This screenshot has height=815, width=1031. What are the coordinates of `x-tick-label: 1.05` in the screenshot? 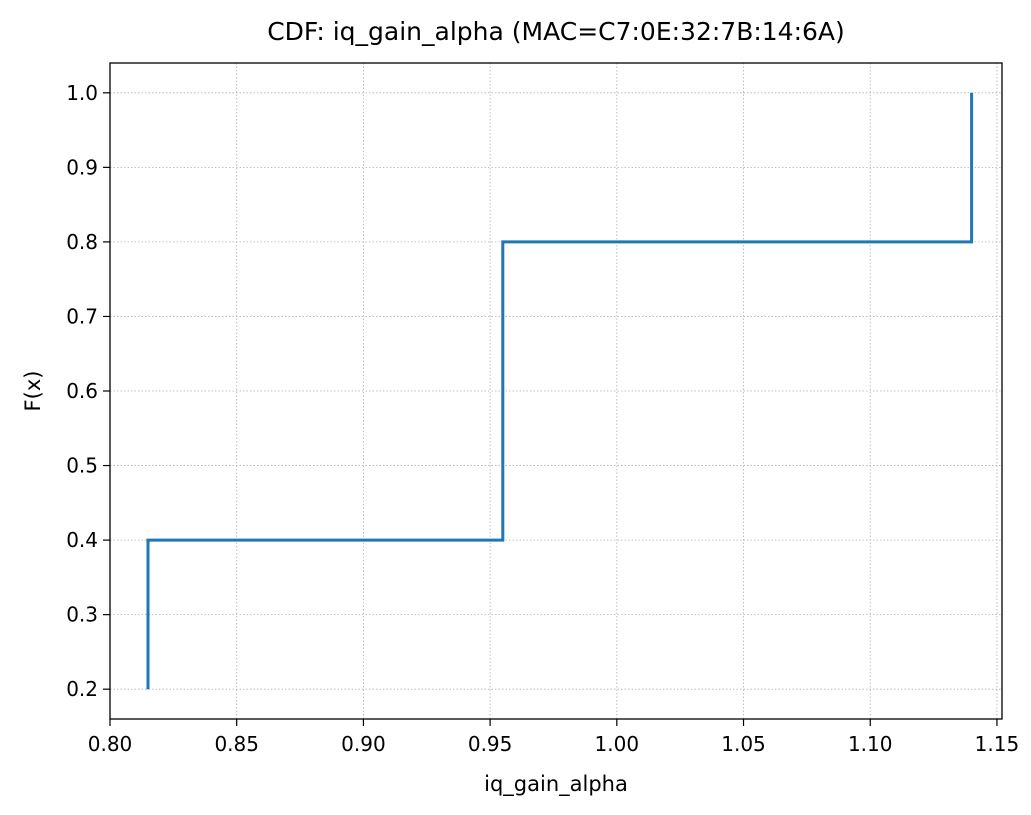 It's located at (743, 744).